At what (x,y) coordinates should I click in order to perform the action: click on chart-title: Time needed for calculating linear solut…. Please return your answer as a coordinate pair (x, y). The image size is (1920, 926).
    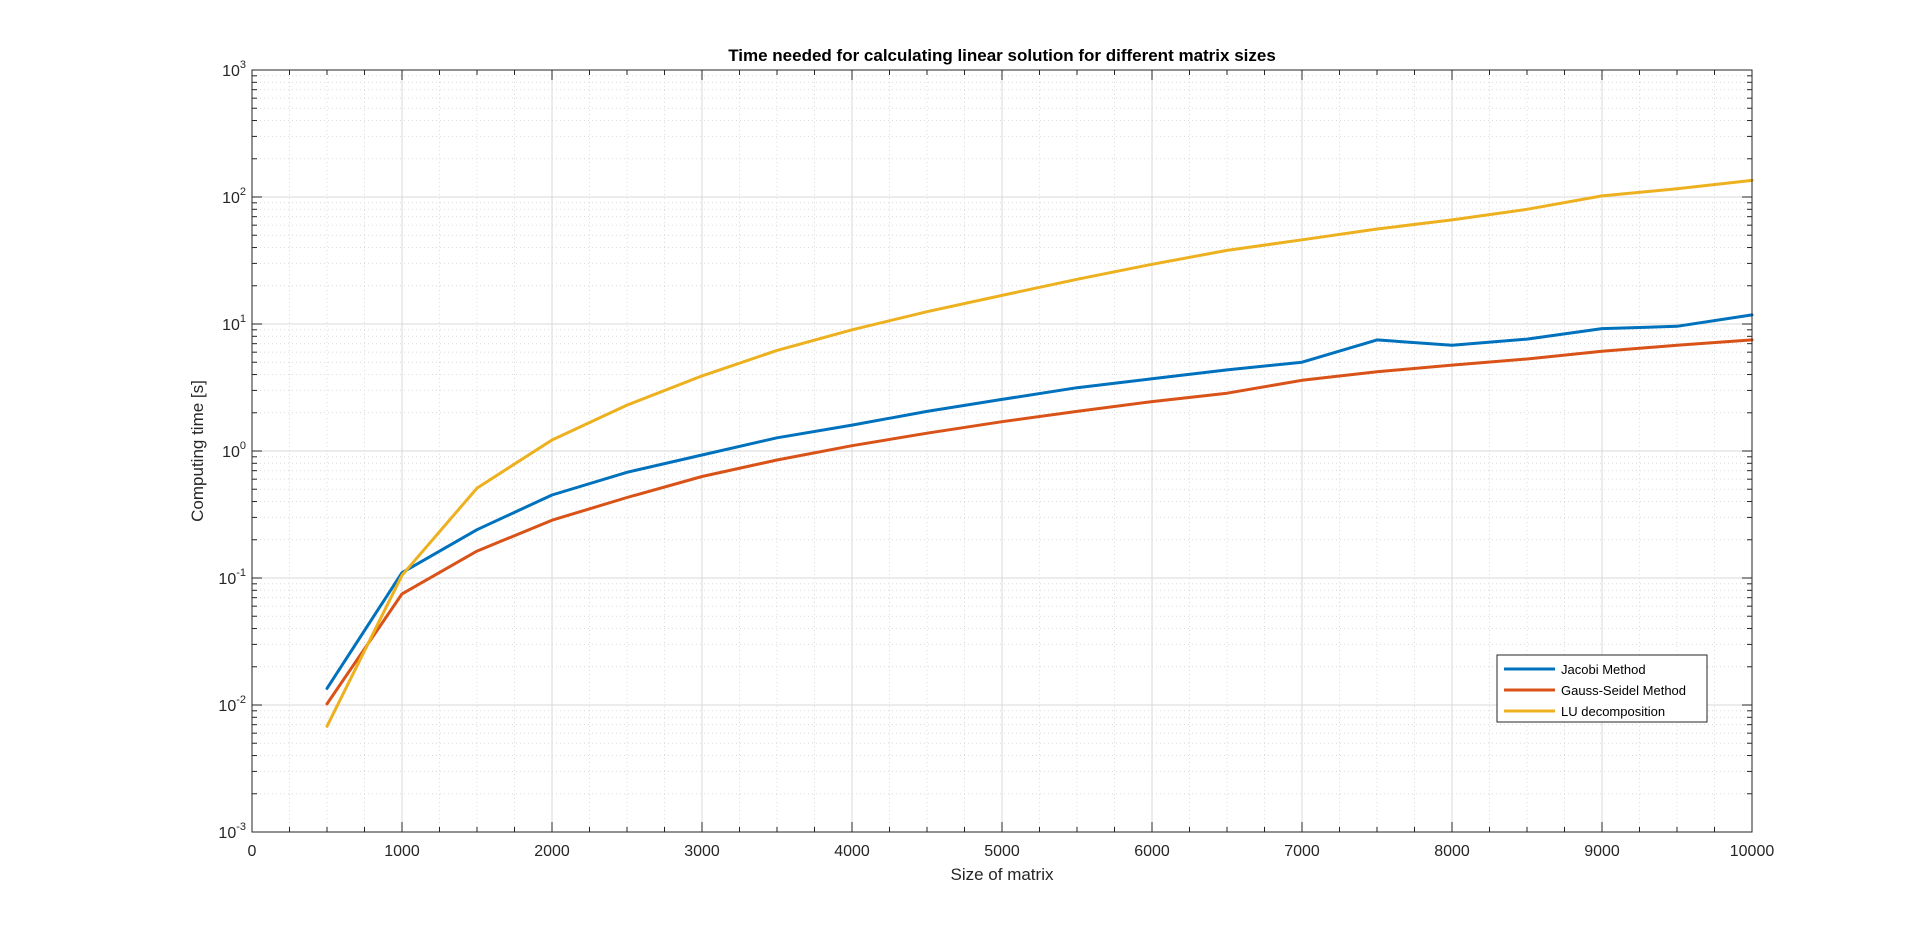
    Looking at the image, I should click on (1002, 55).